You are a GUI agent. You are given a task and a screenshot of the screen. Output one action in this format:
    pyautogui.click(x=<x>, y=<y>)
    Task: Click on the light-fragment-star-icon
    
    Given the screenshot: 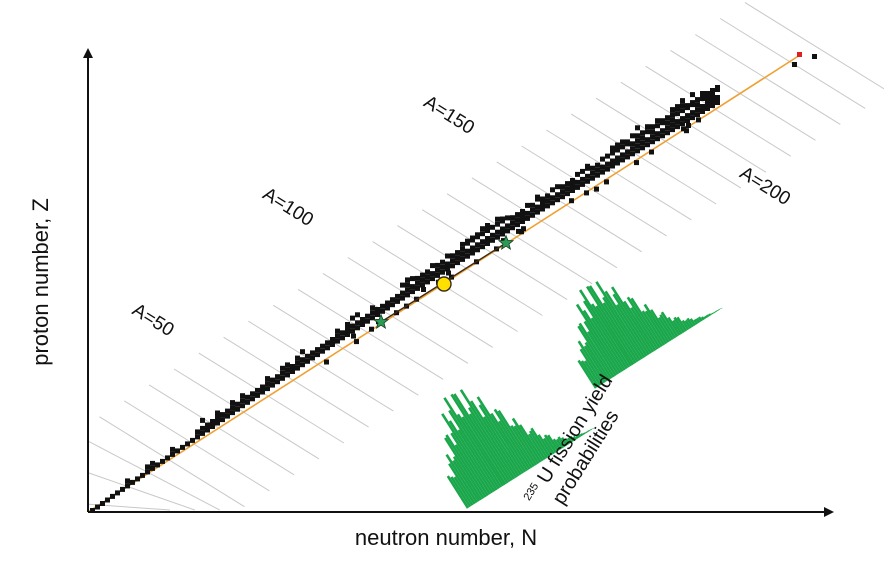 What is the action you would take?
    pyautogui.click(x=381, y=321)
    